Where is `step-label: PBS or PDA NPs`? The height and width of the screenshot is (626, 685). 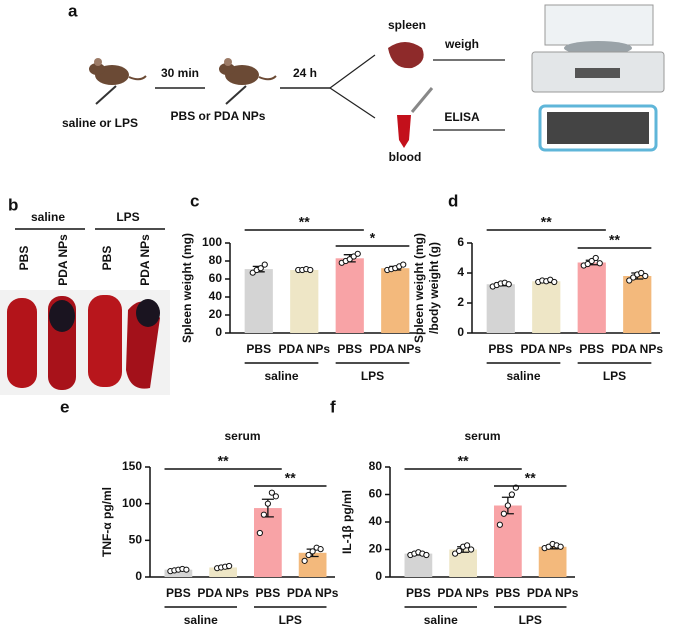 step-label: PBS or PDA NPs is located at coordinates (218, 116).